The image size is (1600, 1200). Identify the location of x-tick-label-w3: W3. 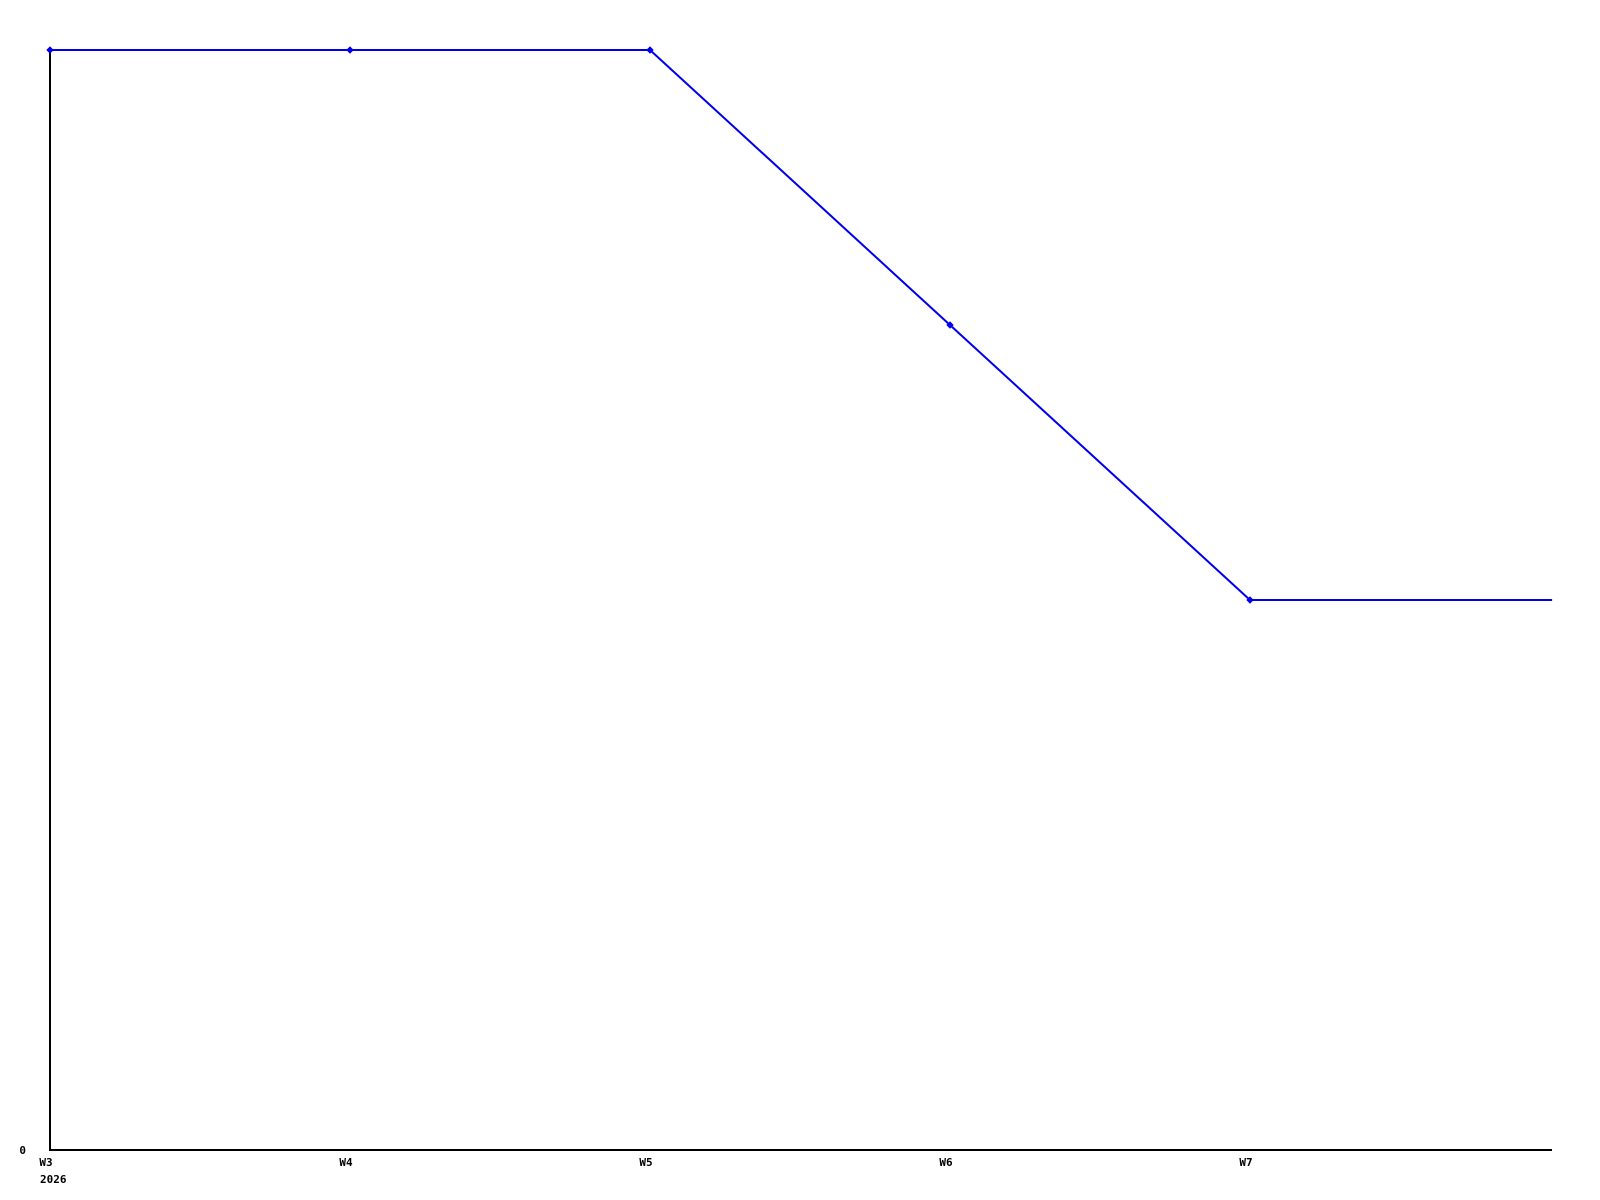
(45, 1162).